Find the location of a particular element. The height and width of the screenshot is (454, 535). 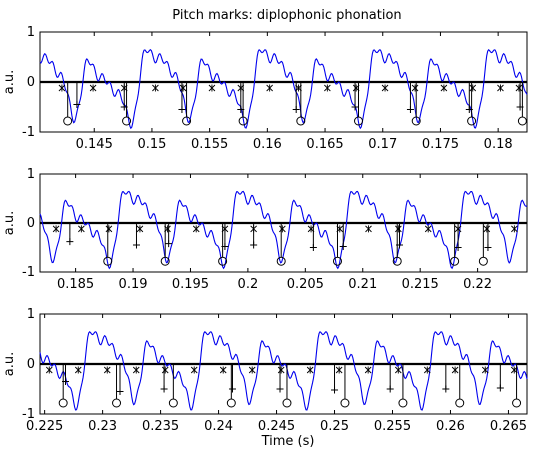

x-tick-label: 0.22 is located at coordinates (477, 284).